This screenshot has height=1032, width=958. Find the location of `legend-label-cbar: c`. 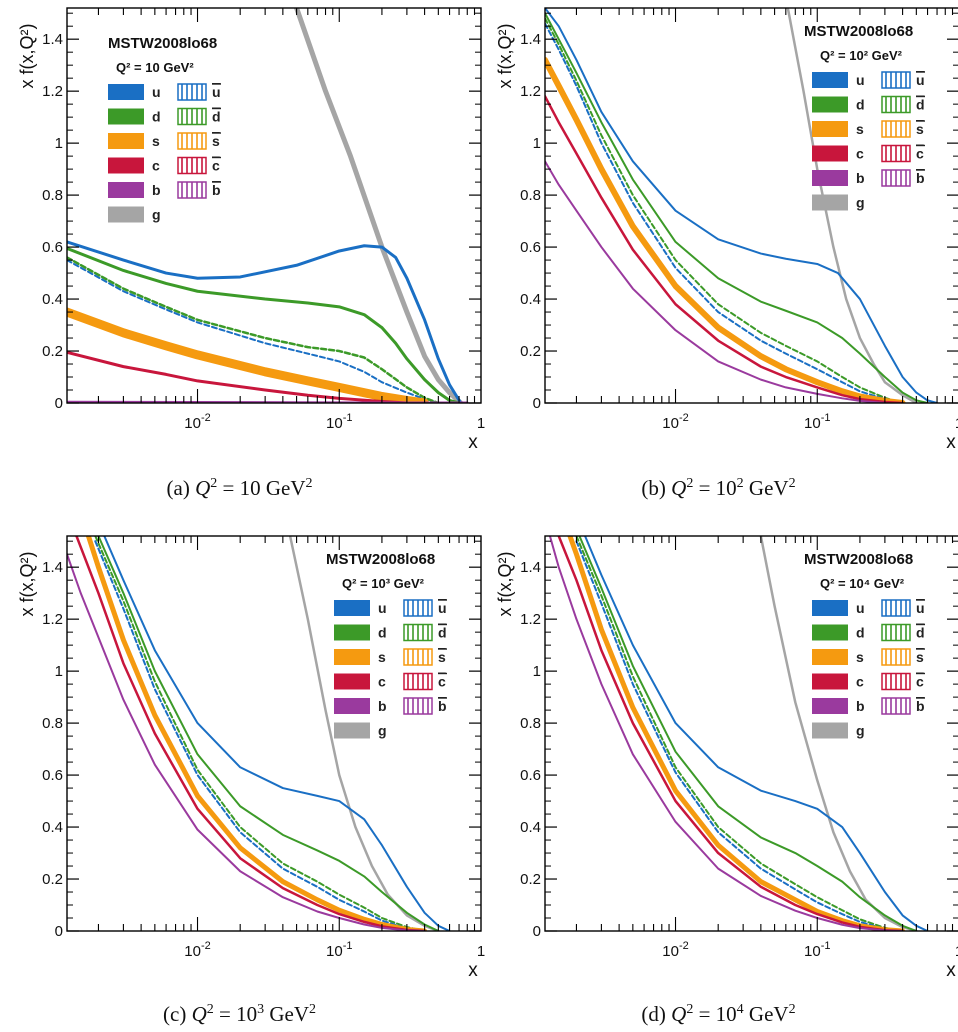

legend-label-cbar: c is located at coordinates (216, 166).